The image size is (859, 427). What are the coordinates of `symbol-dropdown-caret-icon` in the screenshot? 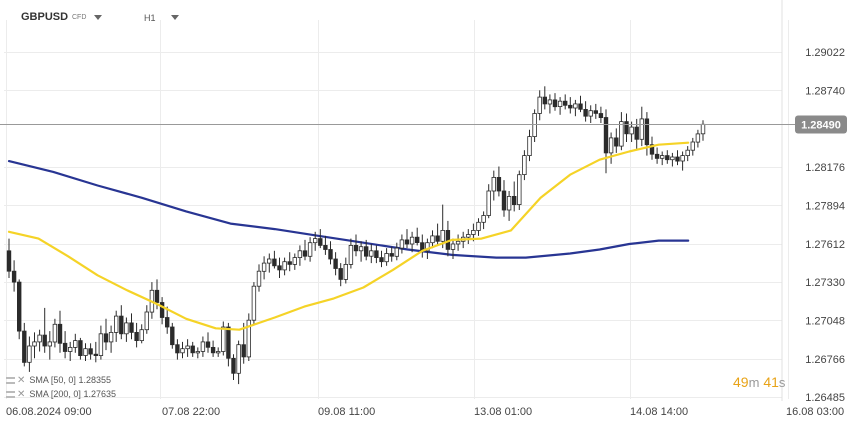 It's located at (98, 17).